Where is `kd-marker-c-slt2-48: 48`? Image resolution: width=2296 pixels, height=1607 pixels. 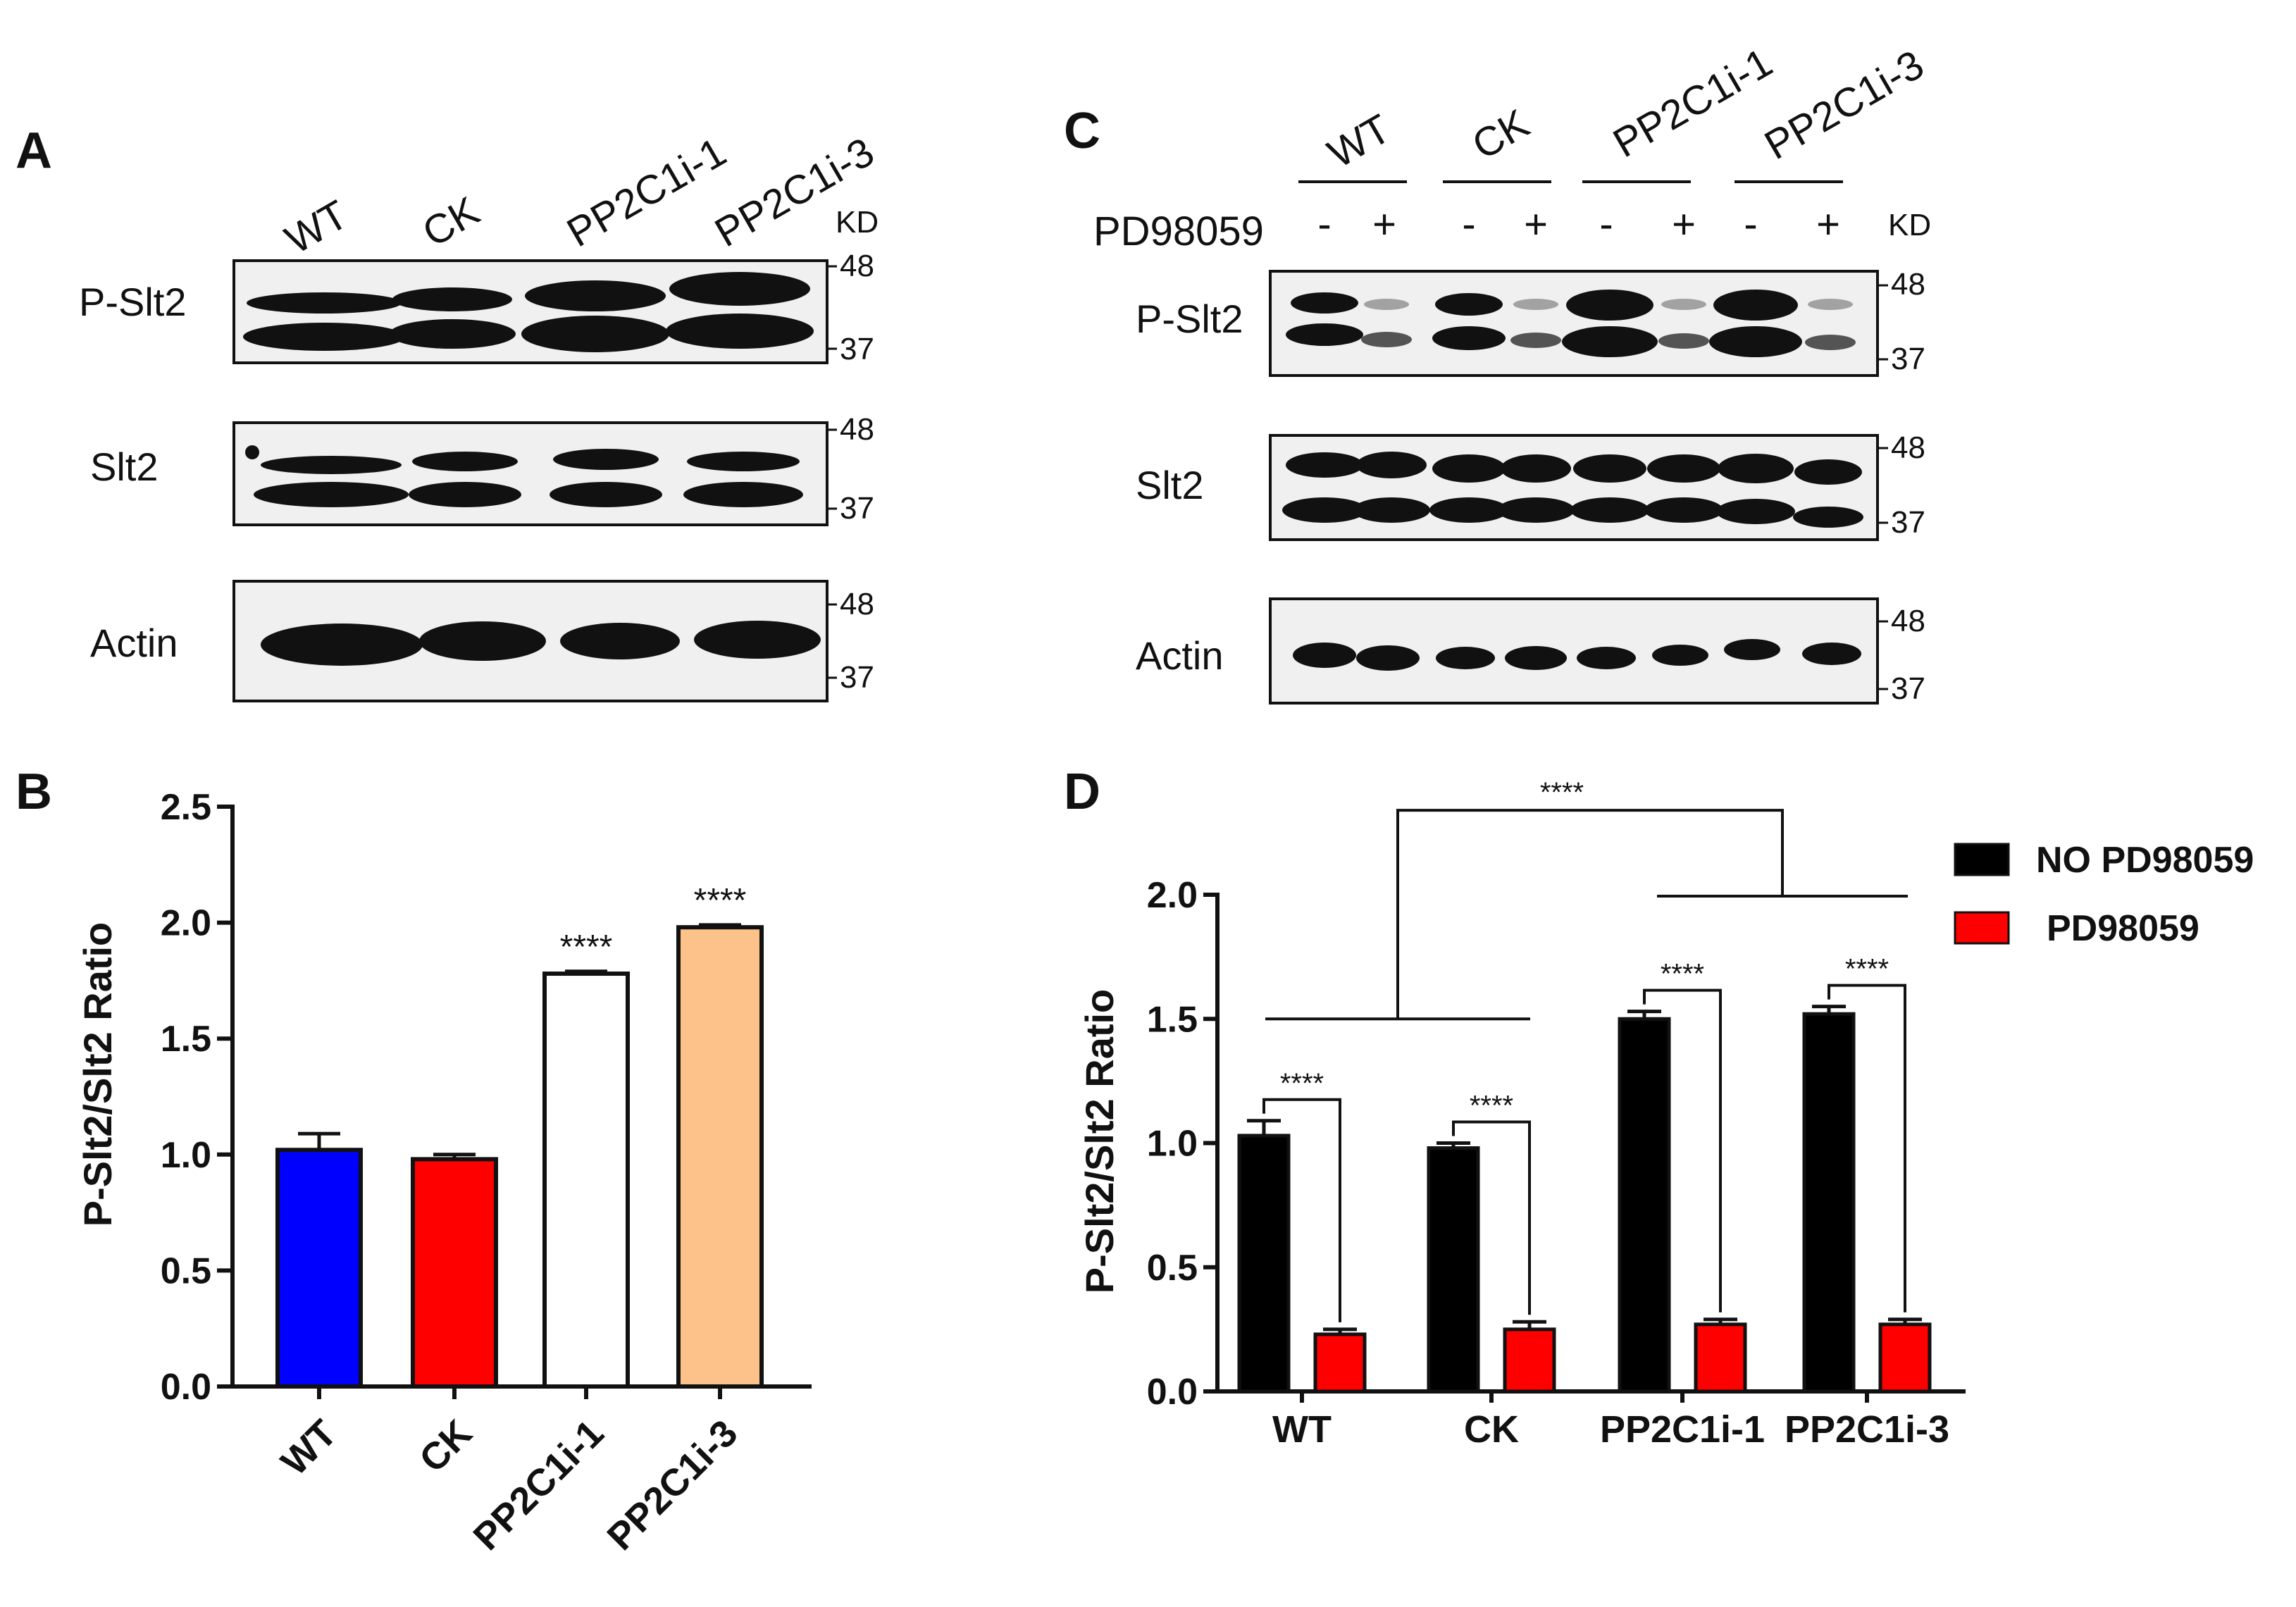
kd-marker-c-slt2-48: 48 is located at coordinates (1908, 447).